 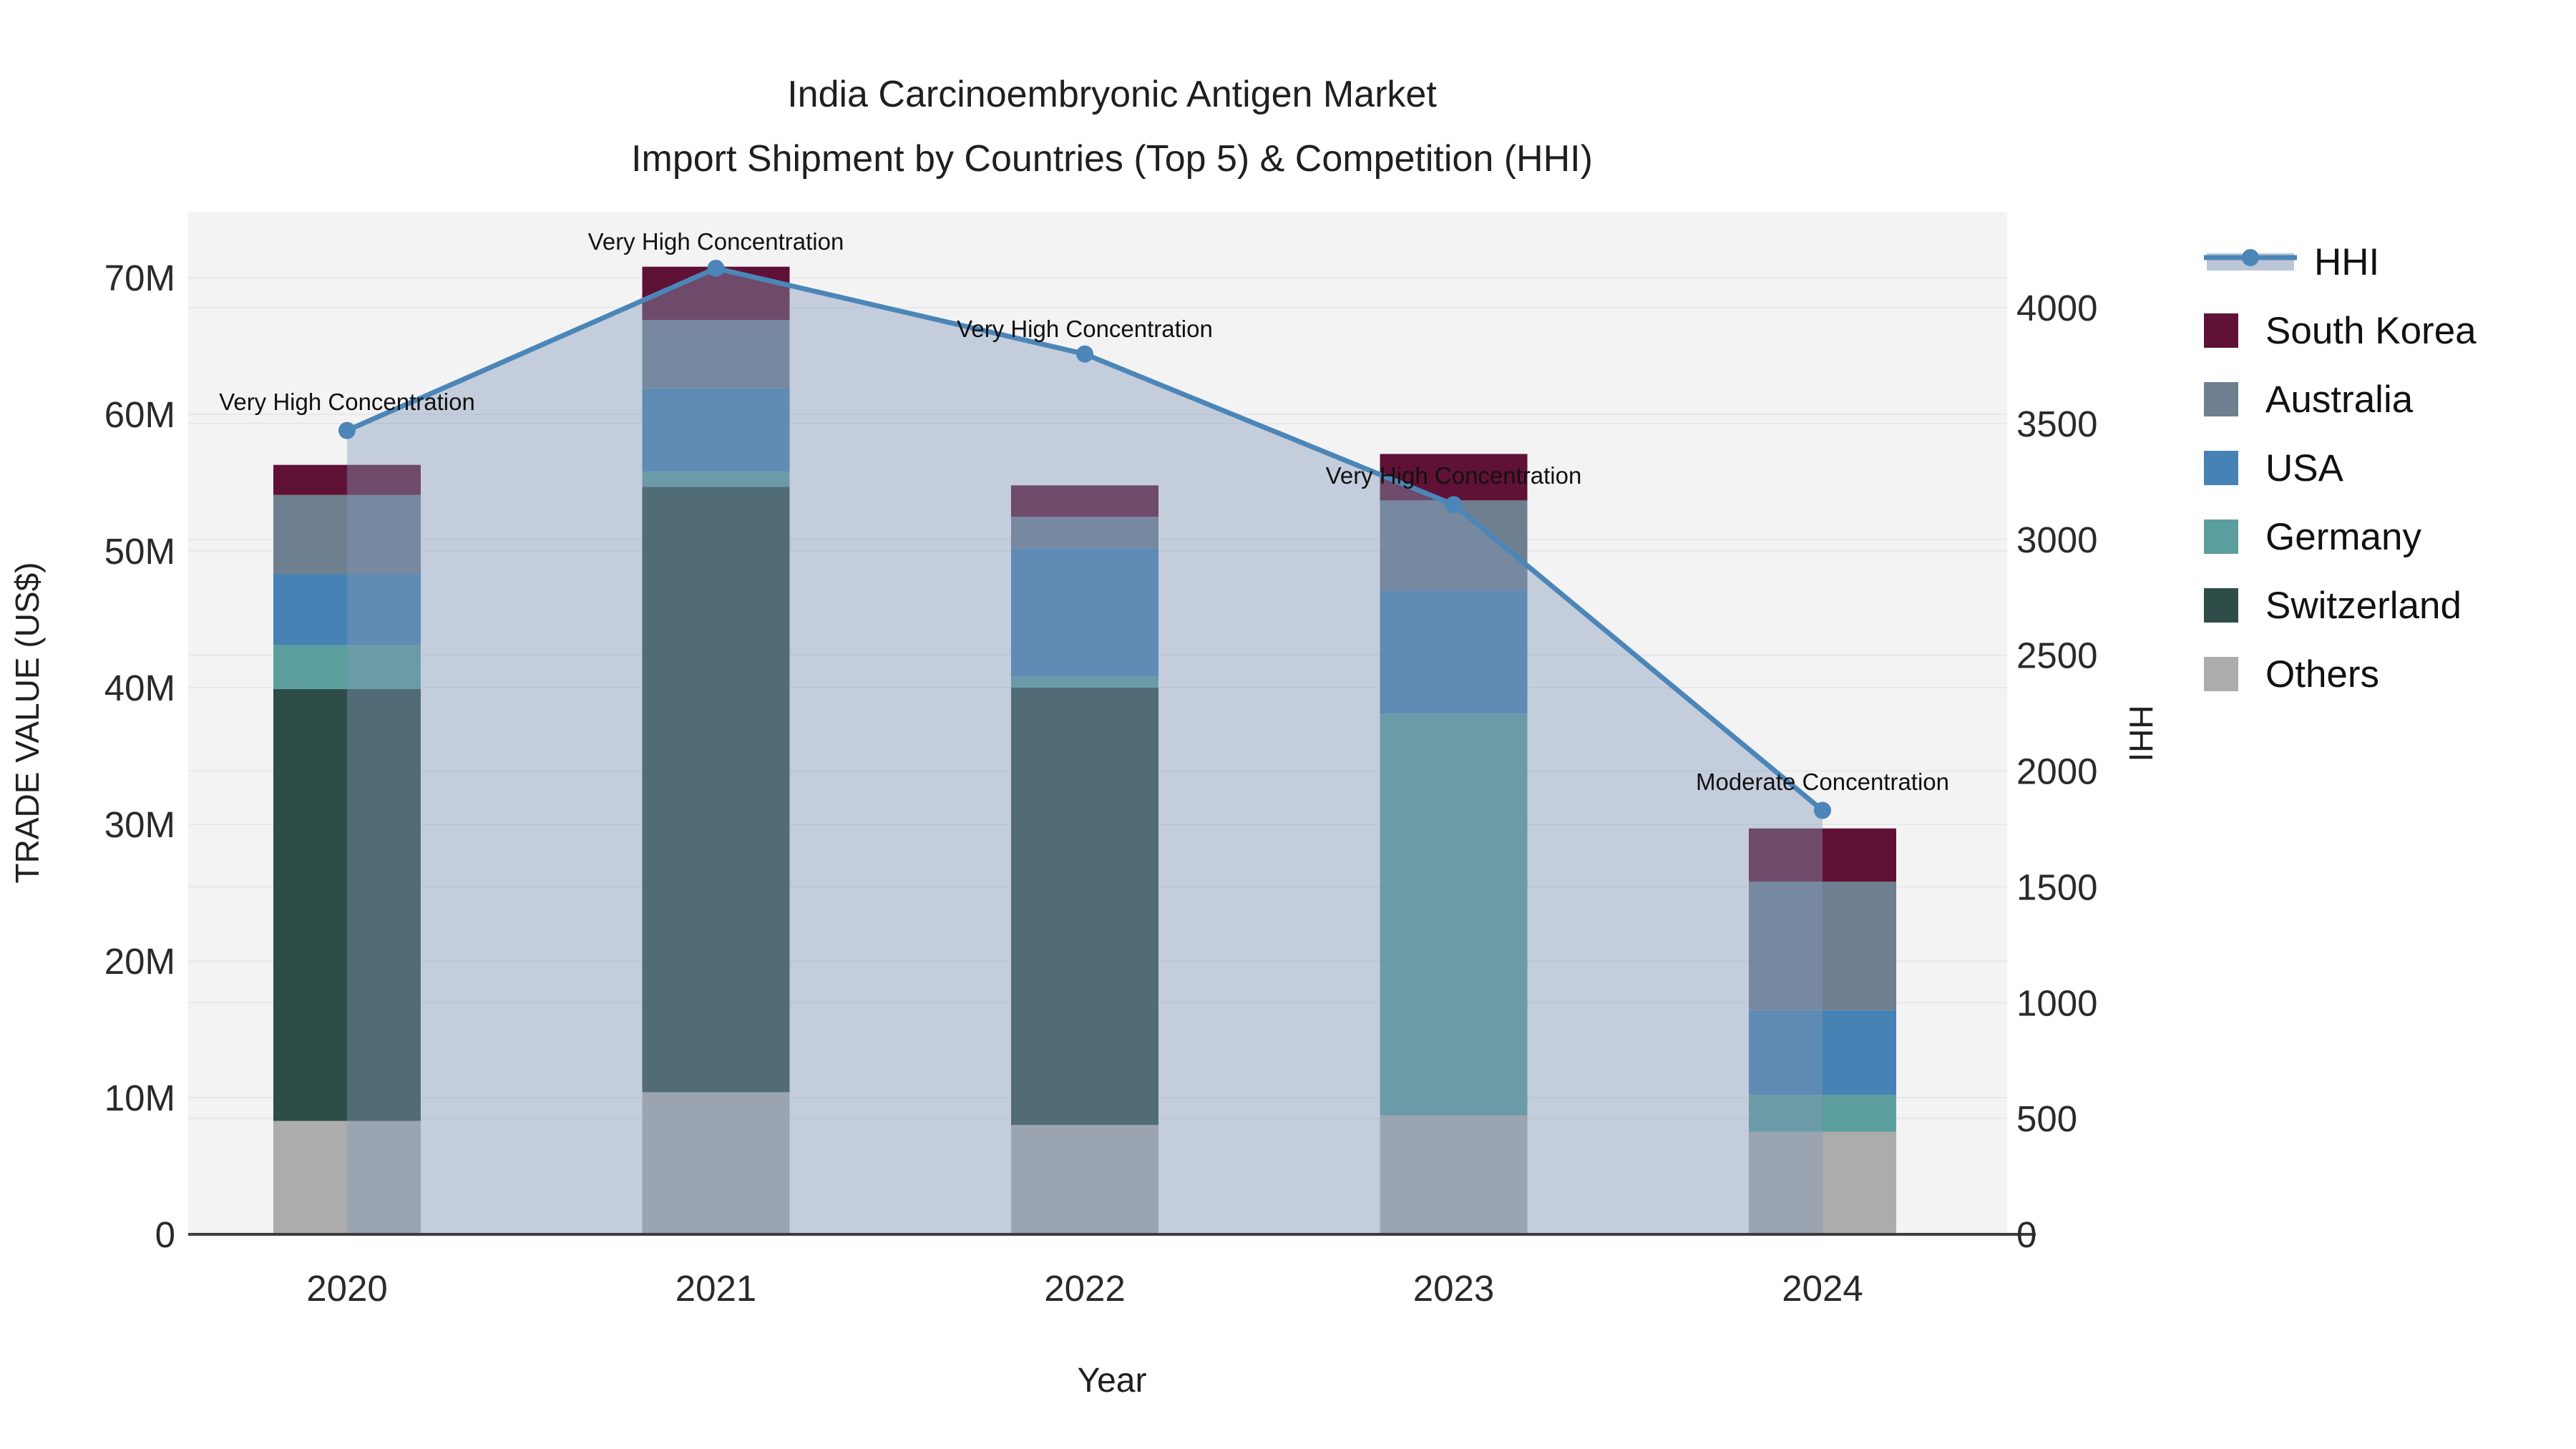 What do you see at coordinates (1454, 914) in the screenshot?
I see `bar-segment-germany-2023` at bounding box center [1454, 914].